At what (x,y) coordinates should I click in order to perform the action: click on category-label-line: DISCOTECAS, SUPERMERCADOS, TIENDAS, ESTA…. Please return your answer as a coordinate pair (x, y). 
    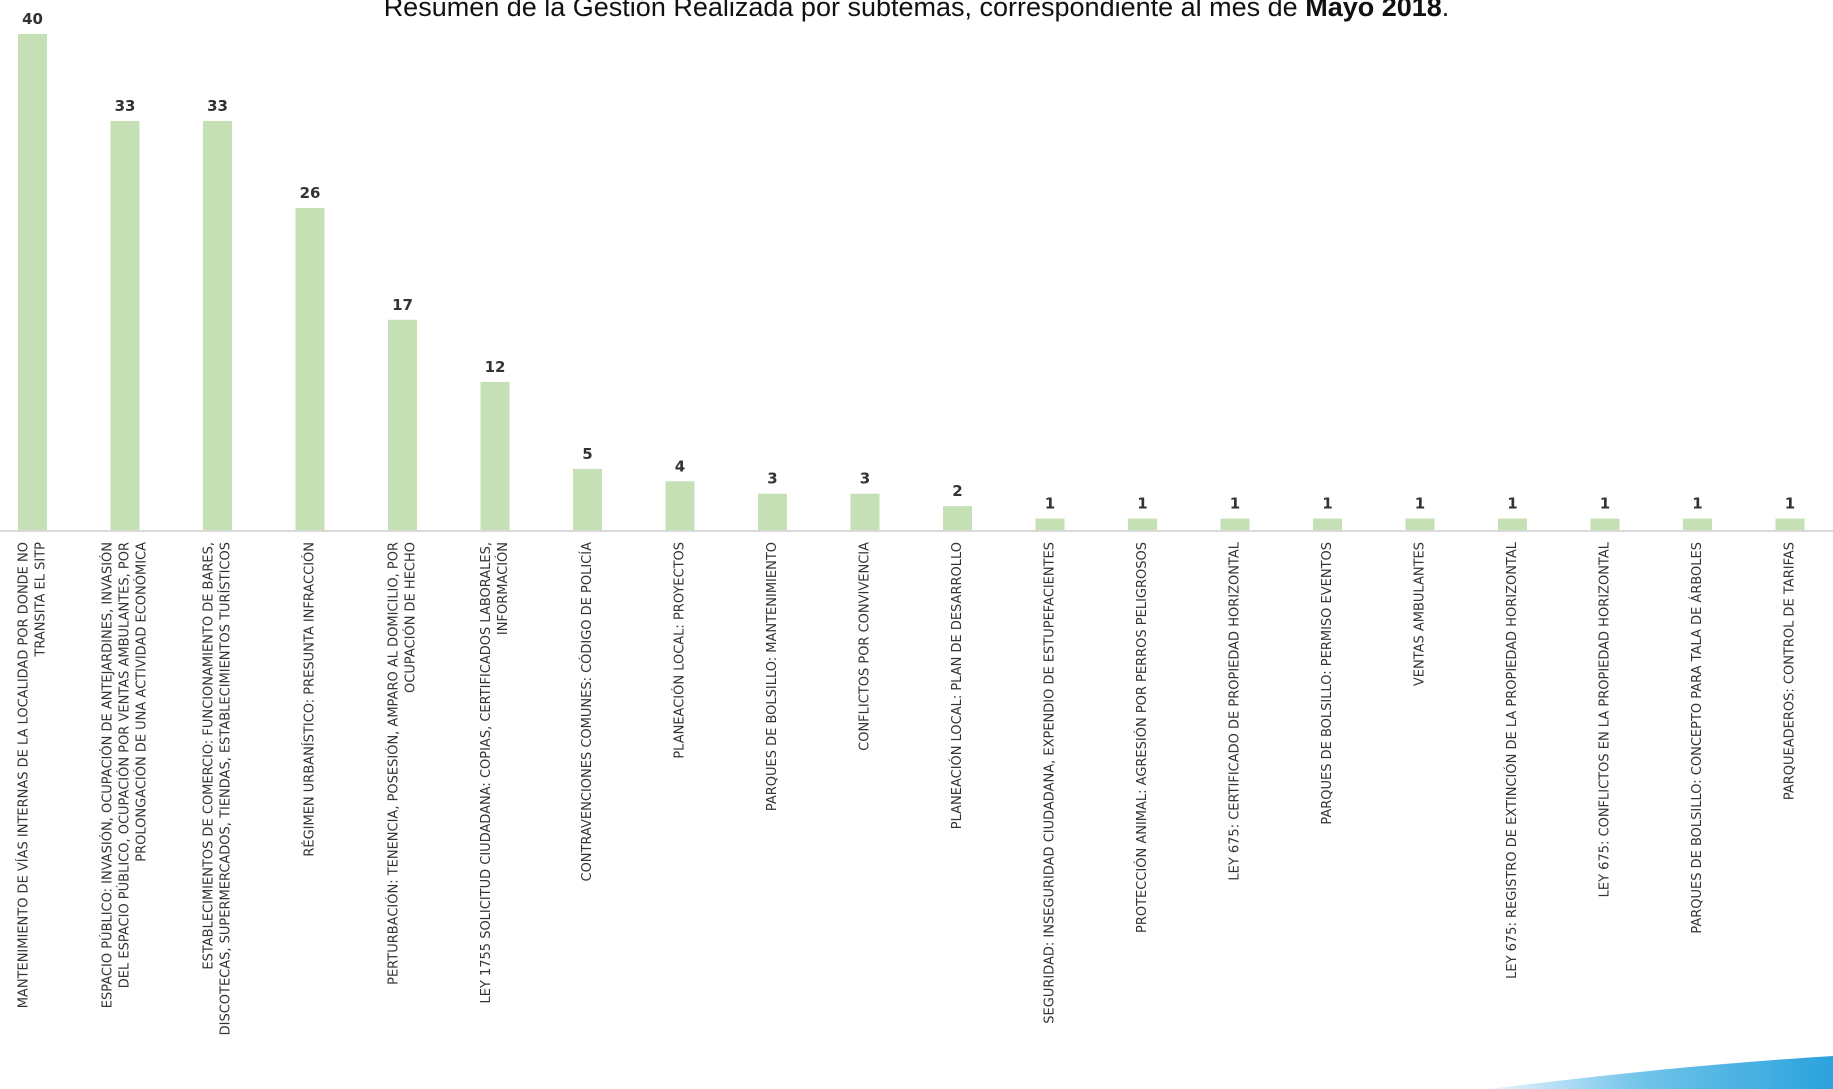
    Looking at the image, I should click on (226, 788).